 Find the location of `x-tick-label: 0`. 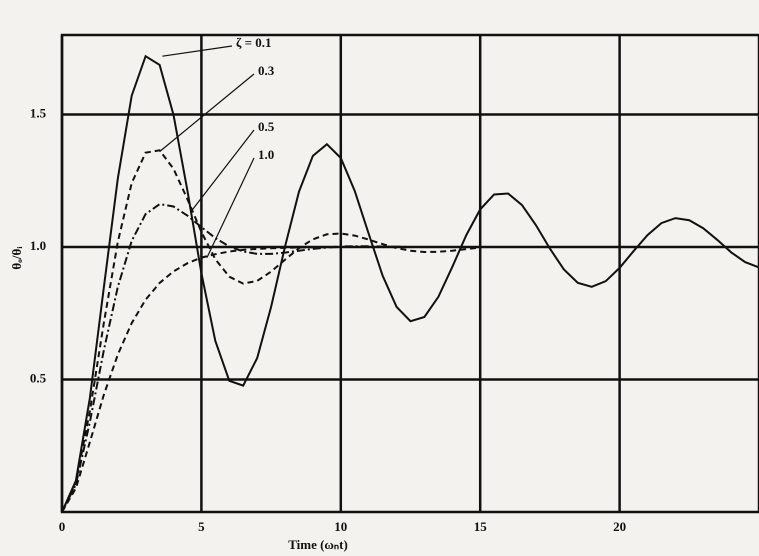

x-tick-label: 0 is located at coordinates (62, 526).